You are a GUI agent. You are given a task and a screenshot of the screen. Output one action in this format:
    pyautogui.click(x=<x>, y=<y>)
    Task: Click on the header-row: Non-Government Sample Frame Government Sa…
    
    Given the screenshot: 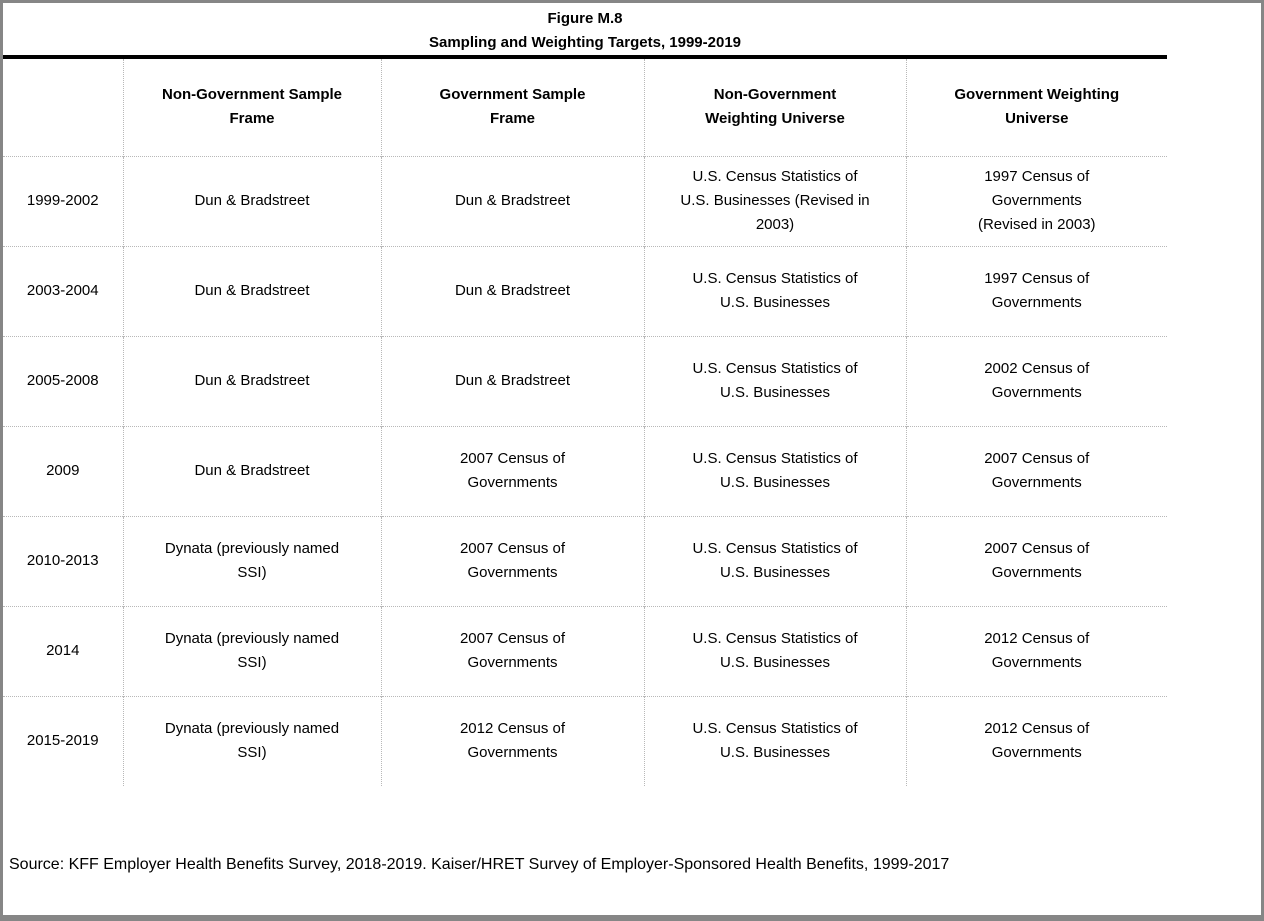 What is the action you would take?
    pyautogui.click(x=585, y=107)
    